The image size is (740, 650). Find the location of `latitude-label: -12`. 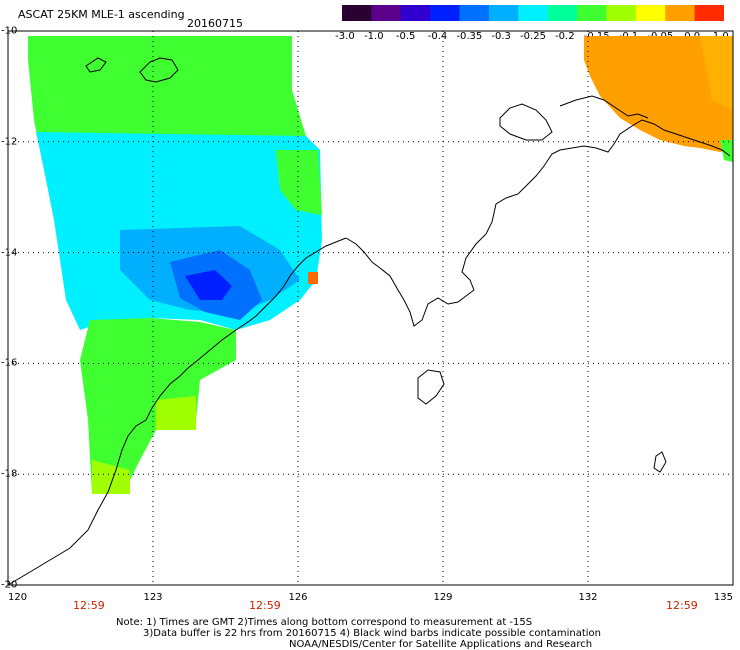

latitude-label: -12 is located at coordinates (9, 142).